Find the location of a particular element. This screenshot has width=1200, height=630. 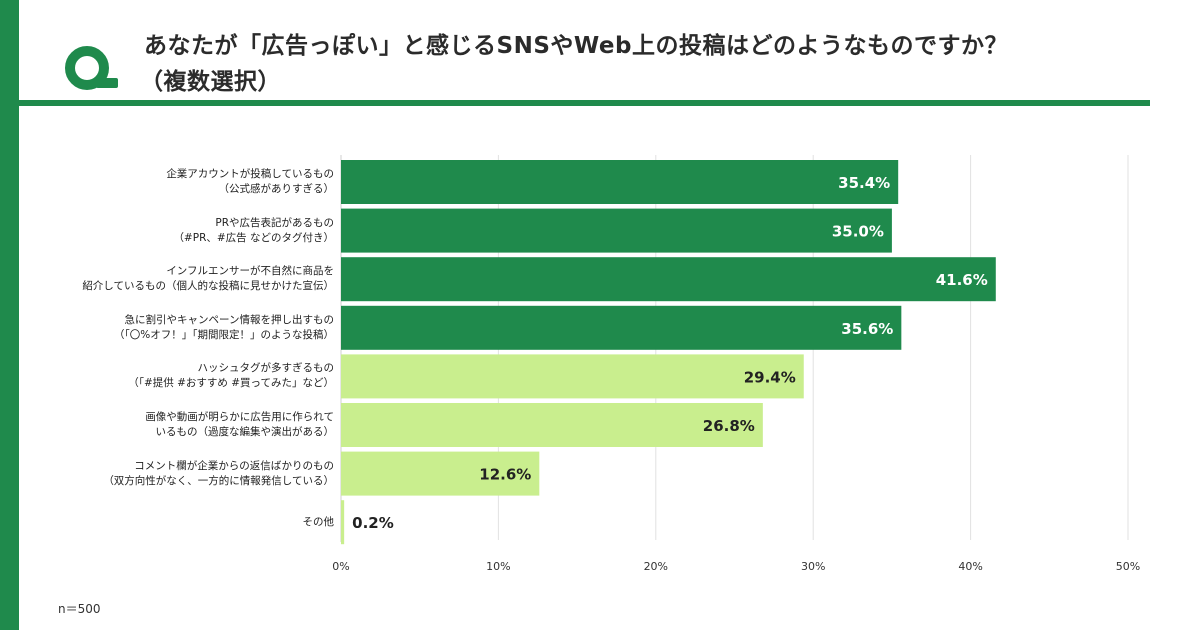

category-label-line: PRや広告表記があるもの is located at coordinates (274, 222).